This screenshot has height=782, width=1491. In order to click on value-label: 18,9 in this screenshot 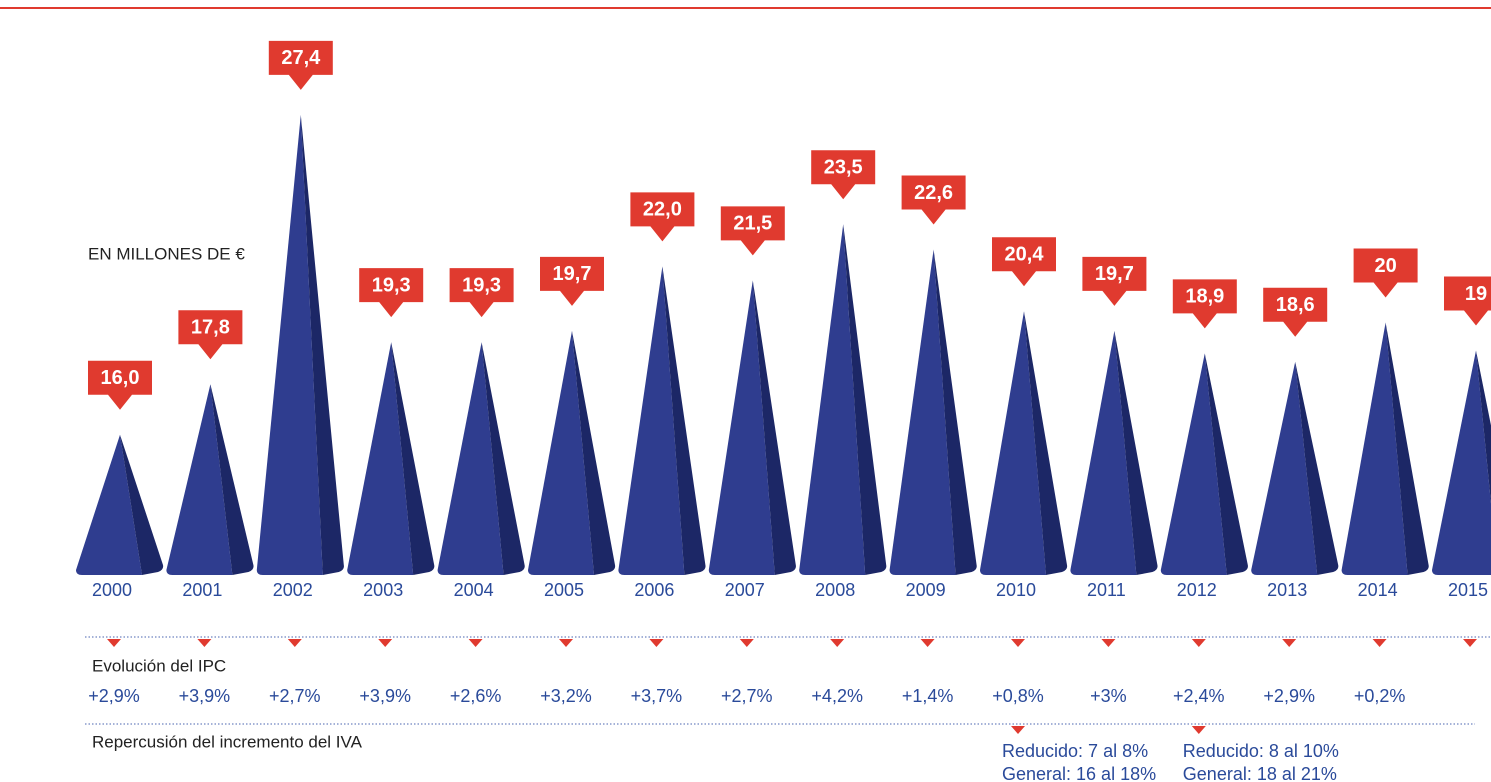, I will do `click(1204, 297)`.